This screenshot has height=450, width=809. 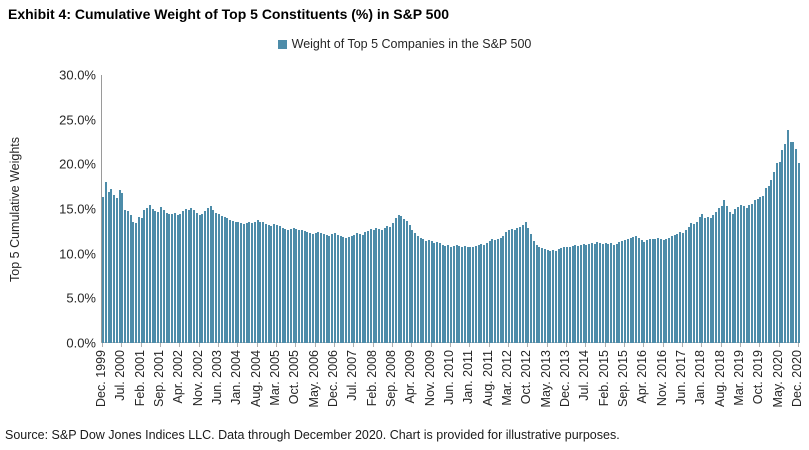 What do you see at coordinates (681, 377) in the screenshot?
I see `x-tick-label: Jun. 2017` at bounding box center [681, 377].